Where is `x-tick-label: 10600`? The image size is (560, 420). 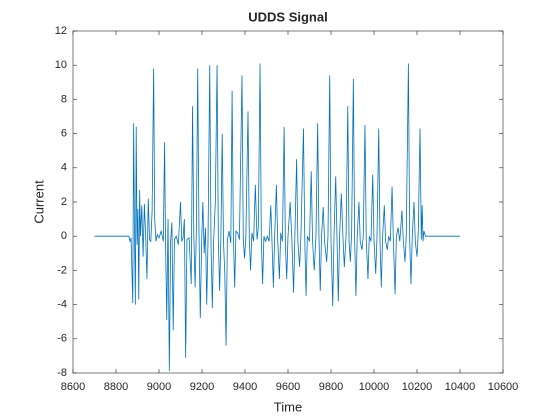
x-tick-label: 10600 is located at coordinates (503, 387).